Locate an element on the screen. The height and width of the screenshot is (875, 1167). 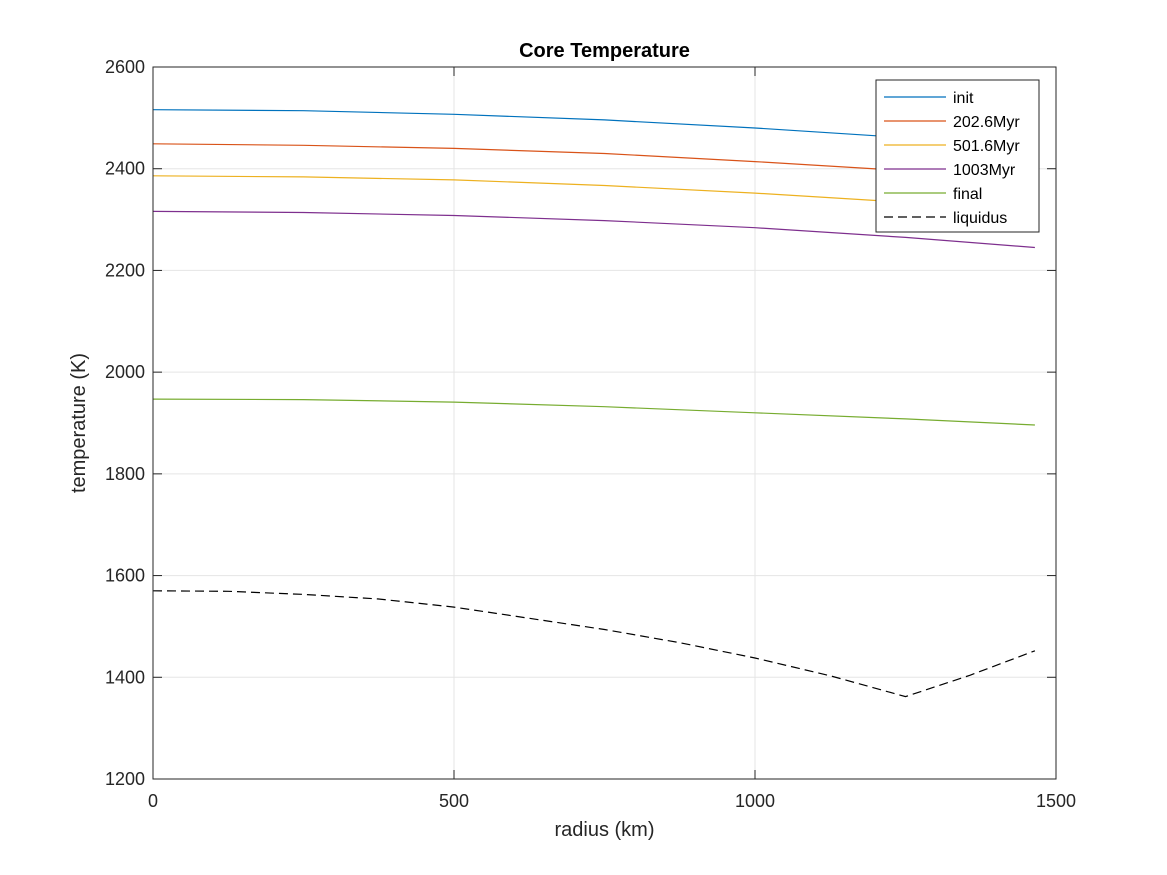
series-line-final is located at coordinates (593, 412).